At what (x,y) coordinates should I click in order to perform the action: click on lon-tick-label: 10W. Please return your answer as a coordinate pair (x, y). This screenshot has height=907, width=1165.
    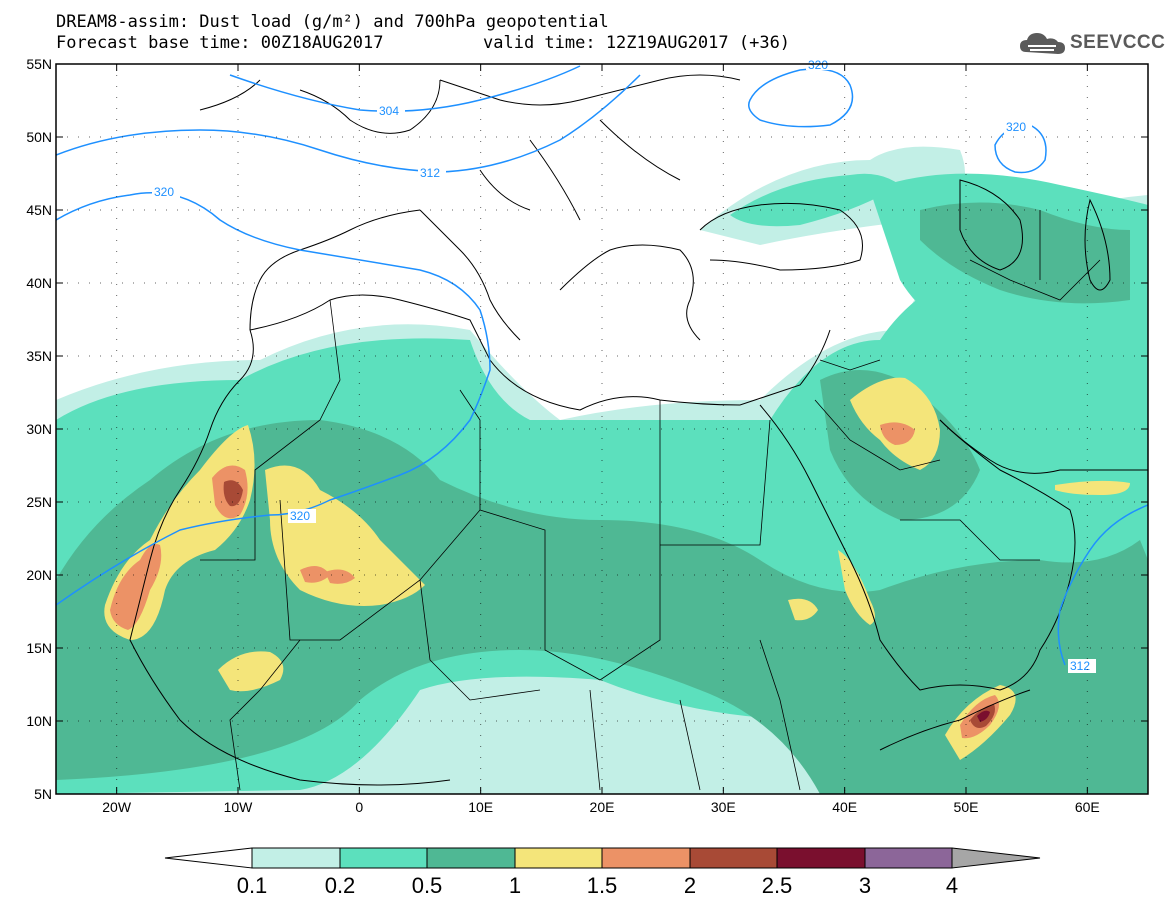
    Looking at the image, I should click on (239, 807).